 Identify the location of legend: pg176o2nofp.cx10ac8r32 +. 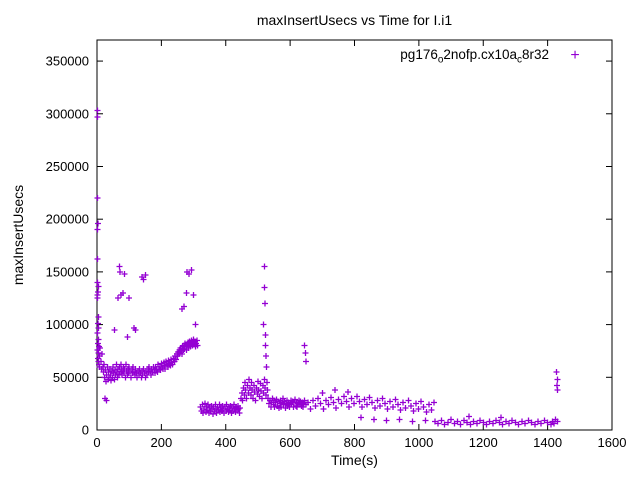
(343, 56).